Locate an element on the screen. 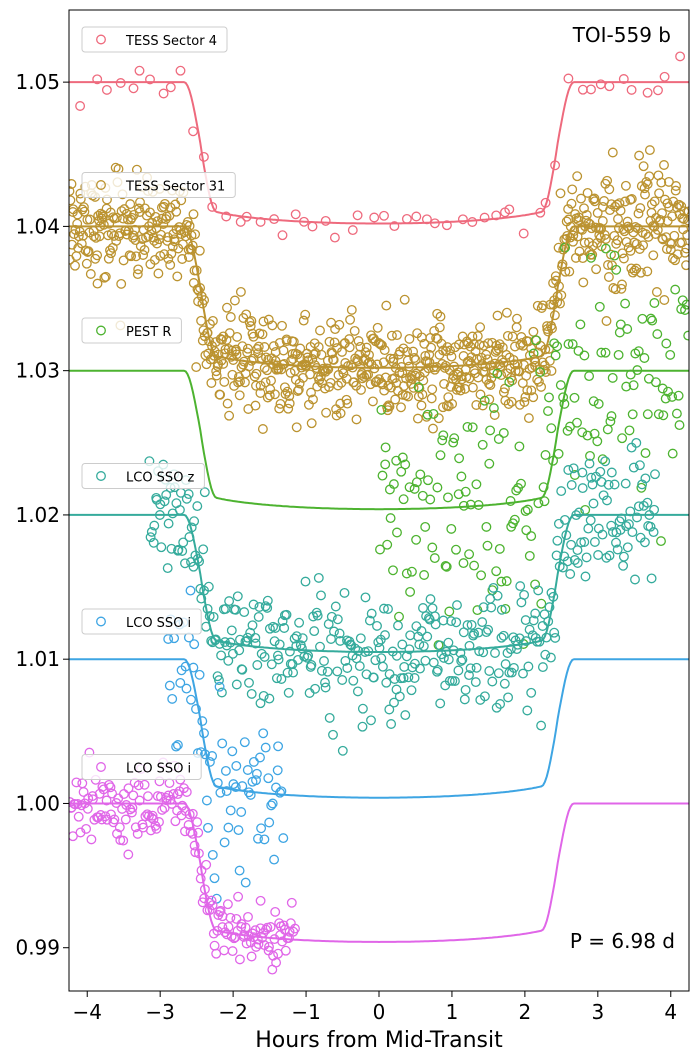  legend-marker is located at coordinates (101, 767).